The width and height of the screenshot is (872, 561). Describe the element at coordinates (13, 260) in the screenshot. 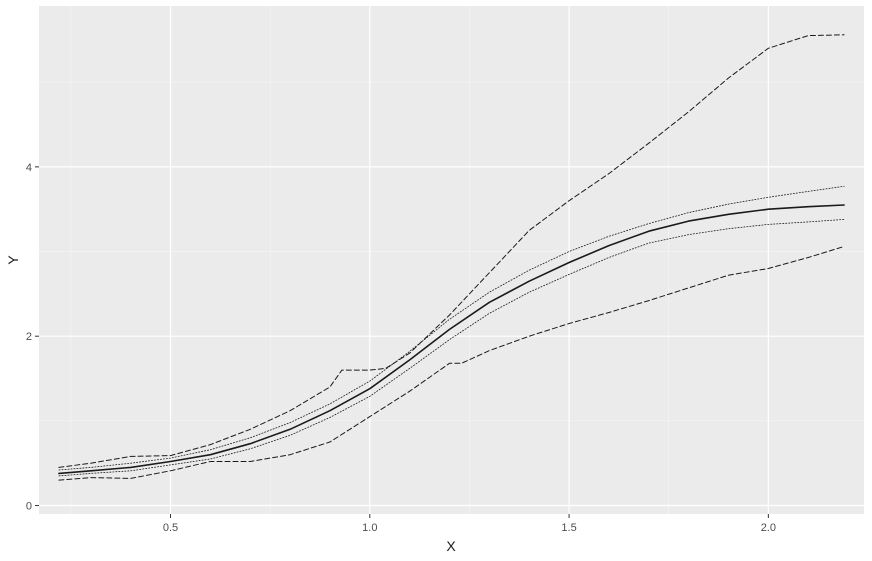

I see `y-axis-title: Y` at that location.